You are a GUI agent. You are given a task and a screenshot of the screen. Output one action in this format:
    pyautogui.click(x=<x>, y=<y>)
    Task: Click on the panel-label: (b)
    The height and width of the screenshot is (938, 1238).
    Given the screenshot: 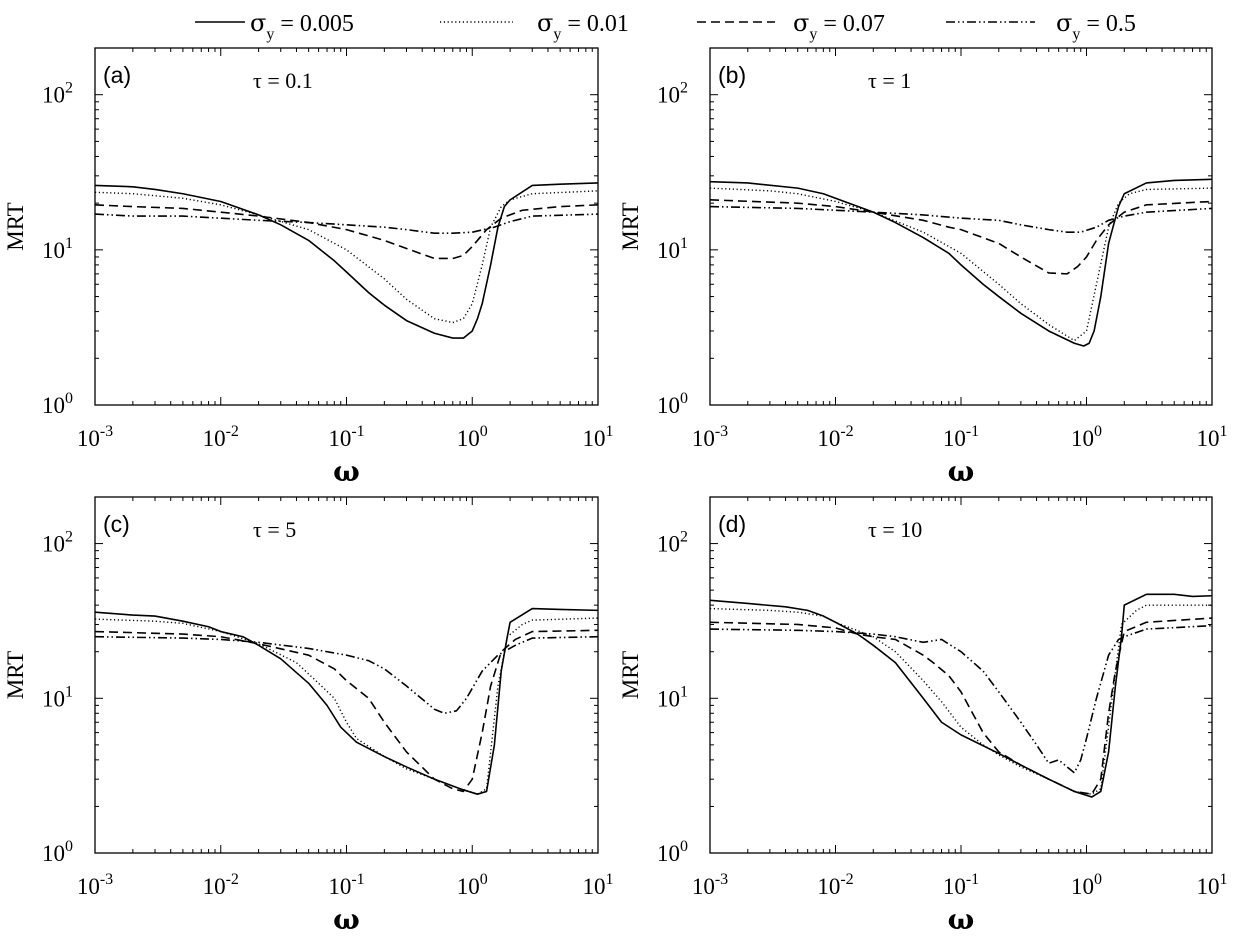 What is the action you would take?
    pyautogui.click(x=732, y=75)
    